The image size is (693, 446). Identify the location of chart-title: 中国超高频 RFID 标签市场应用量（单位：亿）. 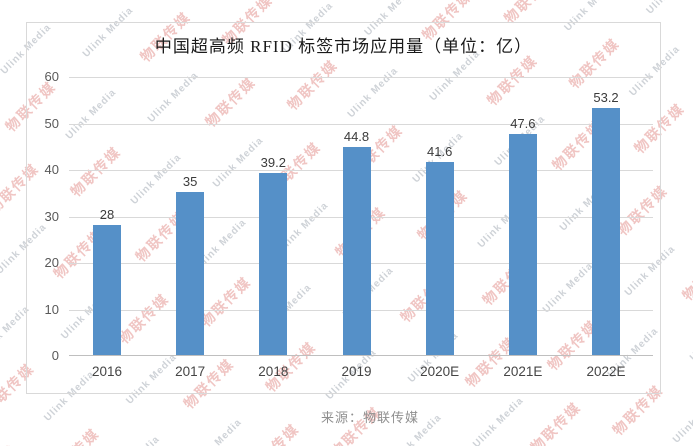
(343, 46).